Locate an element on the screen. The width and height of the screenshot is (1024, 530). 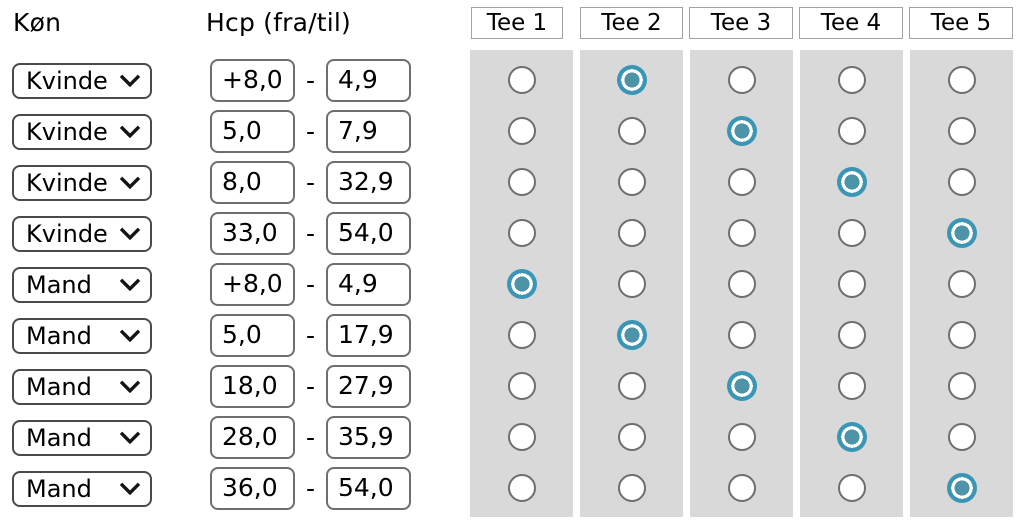
tee2-radio-row2 is located at coordinates (631, 130).